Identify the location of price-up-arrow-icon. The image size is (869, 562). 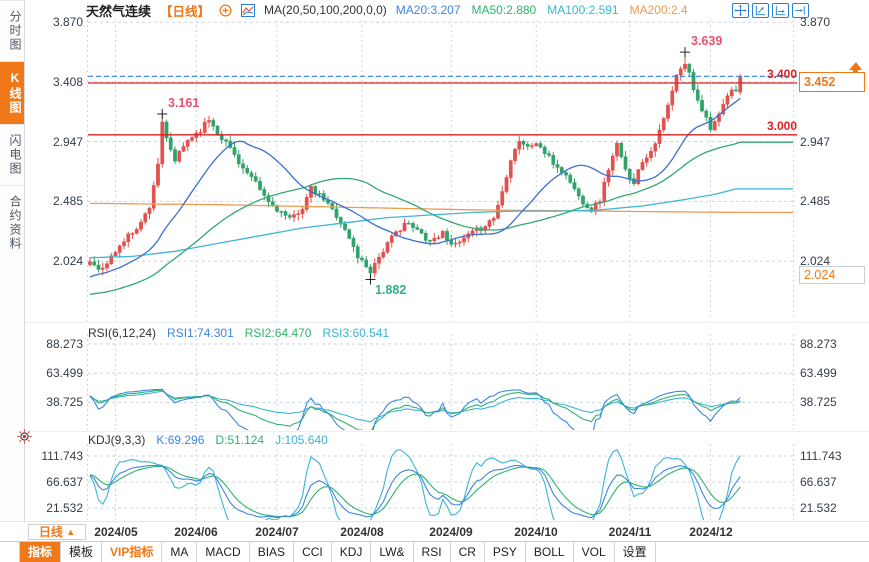
(855, 68).